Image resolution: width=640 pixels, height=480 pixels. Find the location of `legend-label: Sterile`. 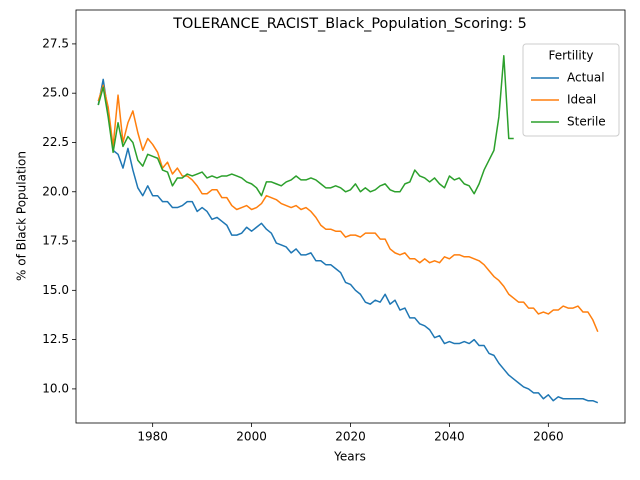

legend-label: Sterile is located at coordinates (586, 122).